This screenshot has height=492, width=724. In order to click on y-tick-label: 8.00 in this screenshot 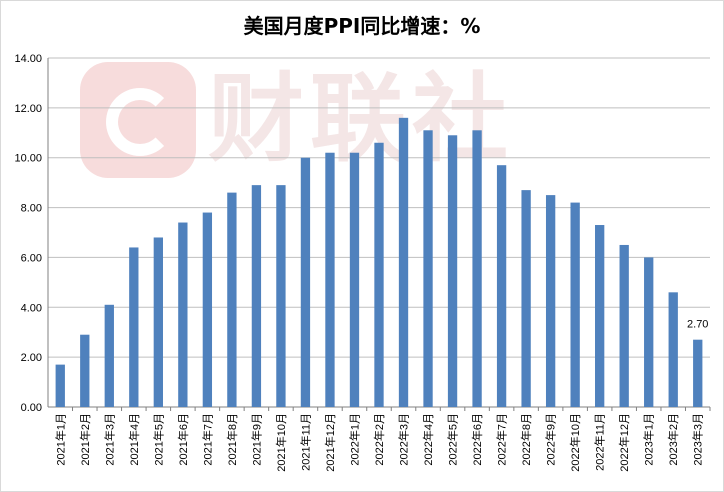, I will do `click(31, 209)`.